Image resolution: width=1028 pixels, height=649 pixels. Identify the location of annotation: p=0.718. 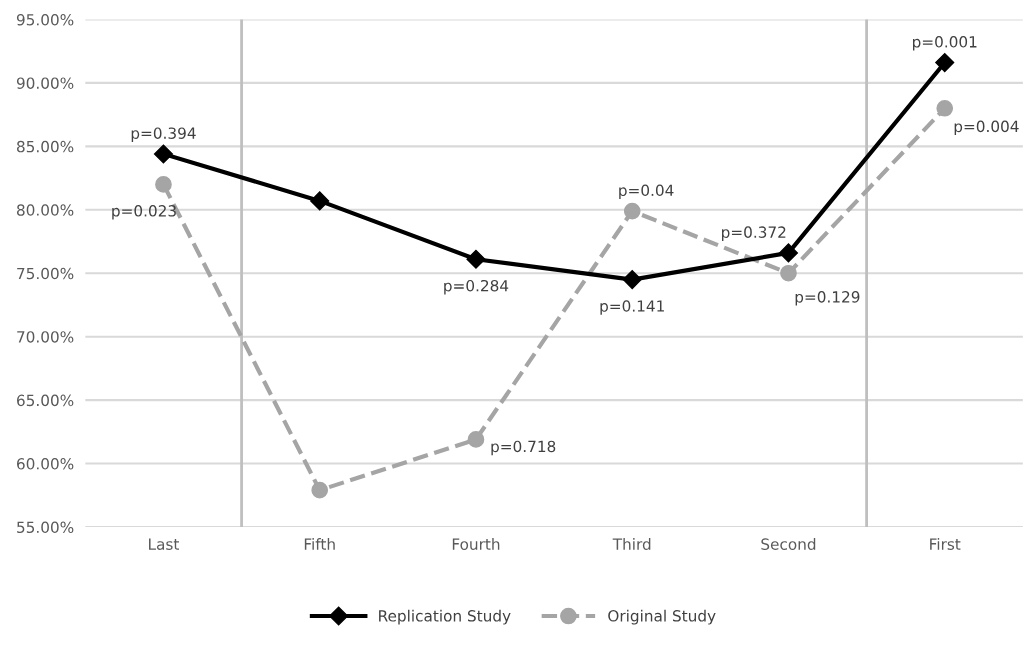
(523, 448).